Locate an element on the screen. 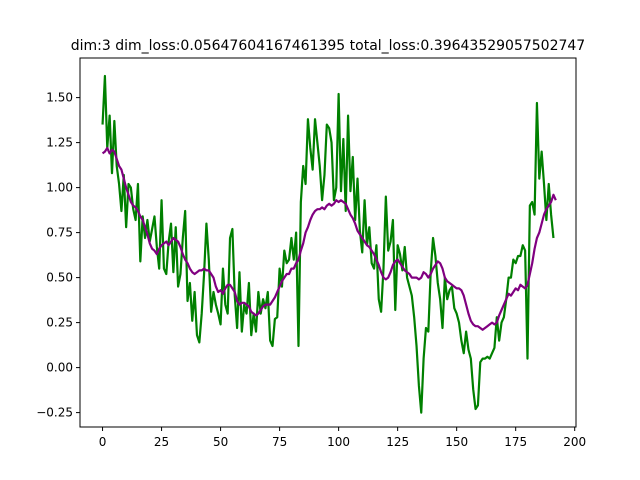 The height and width of the screenshot is (480, 640). x-tick-label: 175 is located at coordinates (515, 442).